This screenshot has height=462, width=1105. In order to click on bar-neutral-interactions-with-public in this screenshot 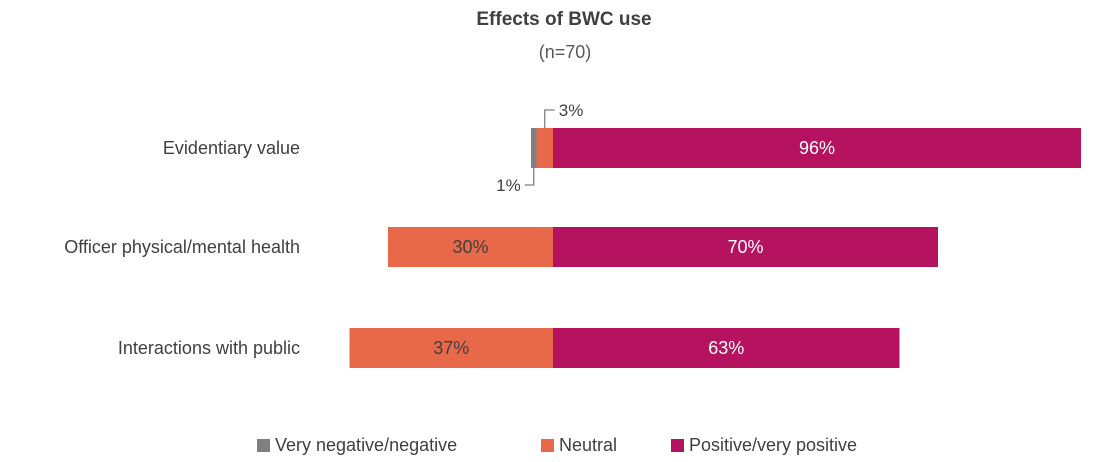, I will do `click(451, 348)`.